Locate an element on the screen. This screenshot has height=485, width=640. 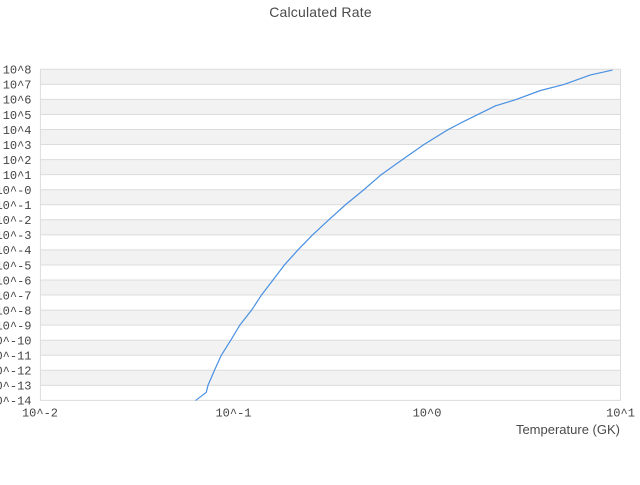
svg-text: 10^-0 is located at coordinates (16, 191).